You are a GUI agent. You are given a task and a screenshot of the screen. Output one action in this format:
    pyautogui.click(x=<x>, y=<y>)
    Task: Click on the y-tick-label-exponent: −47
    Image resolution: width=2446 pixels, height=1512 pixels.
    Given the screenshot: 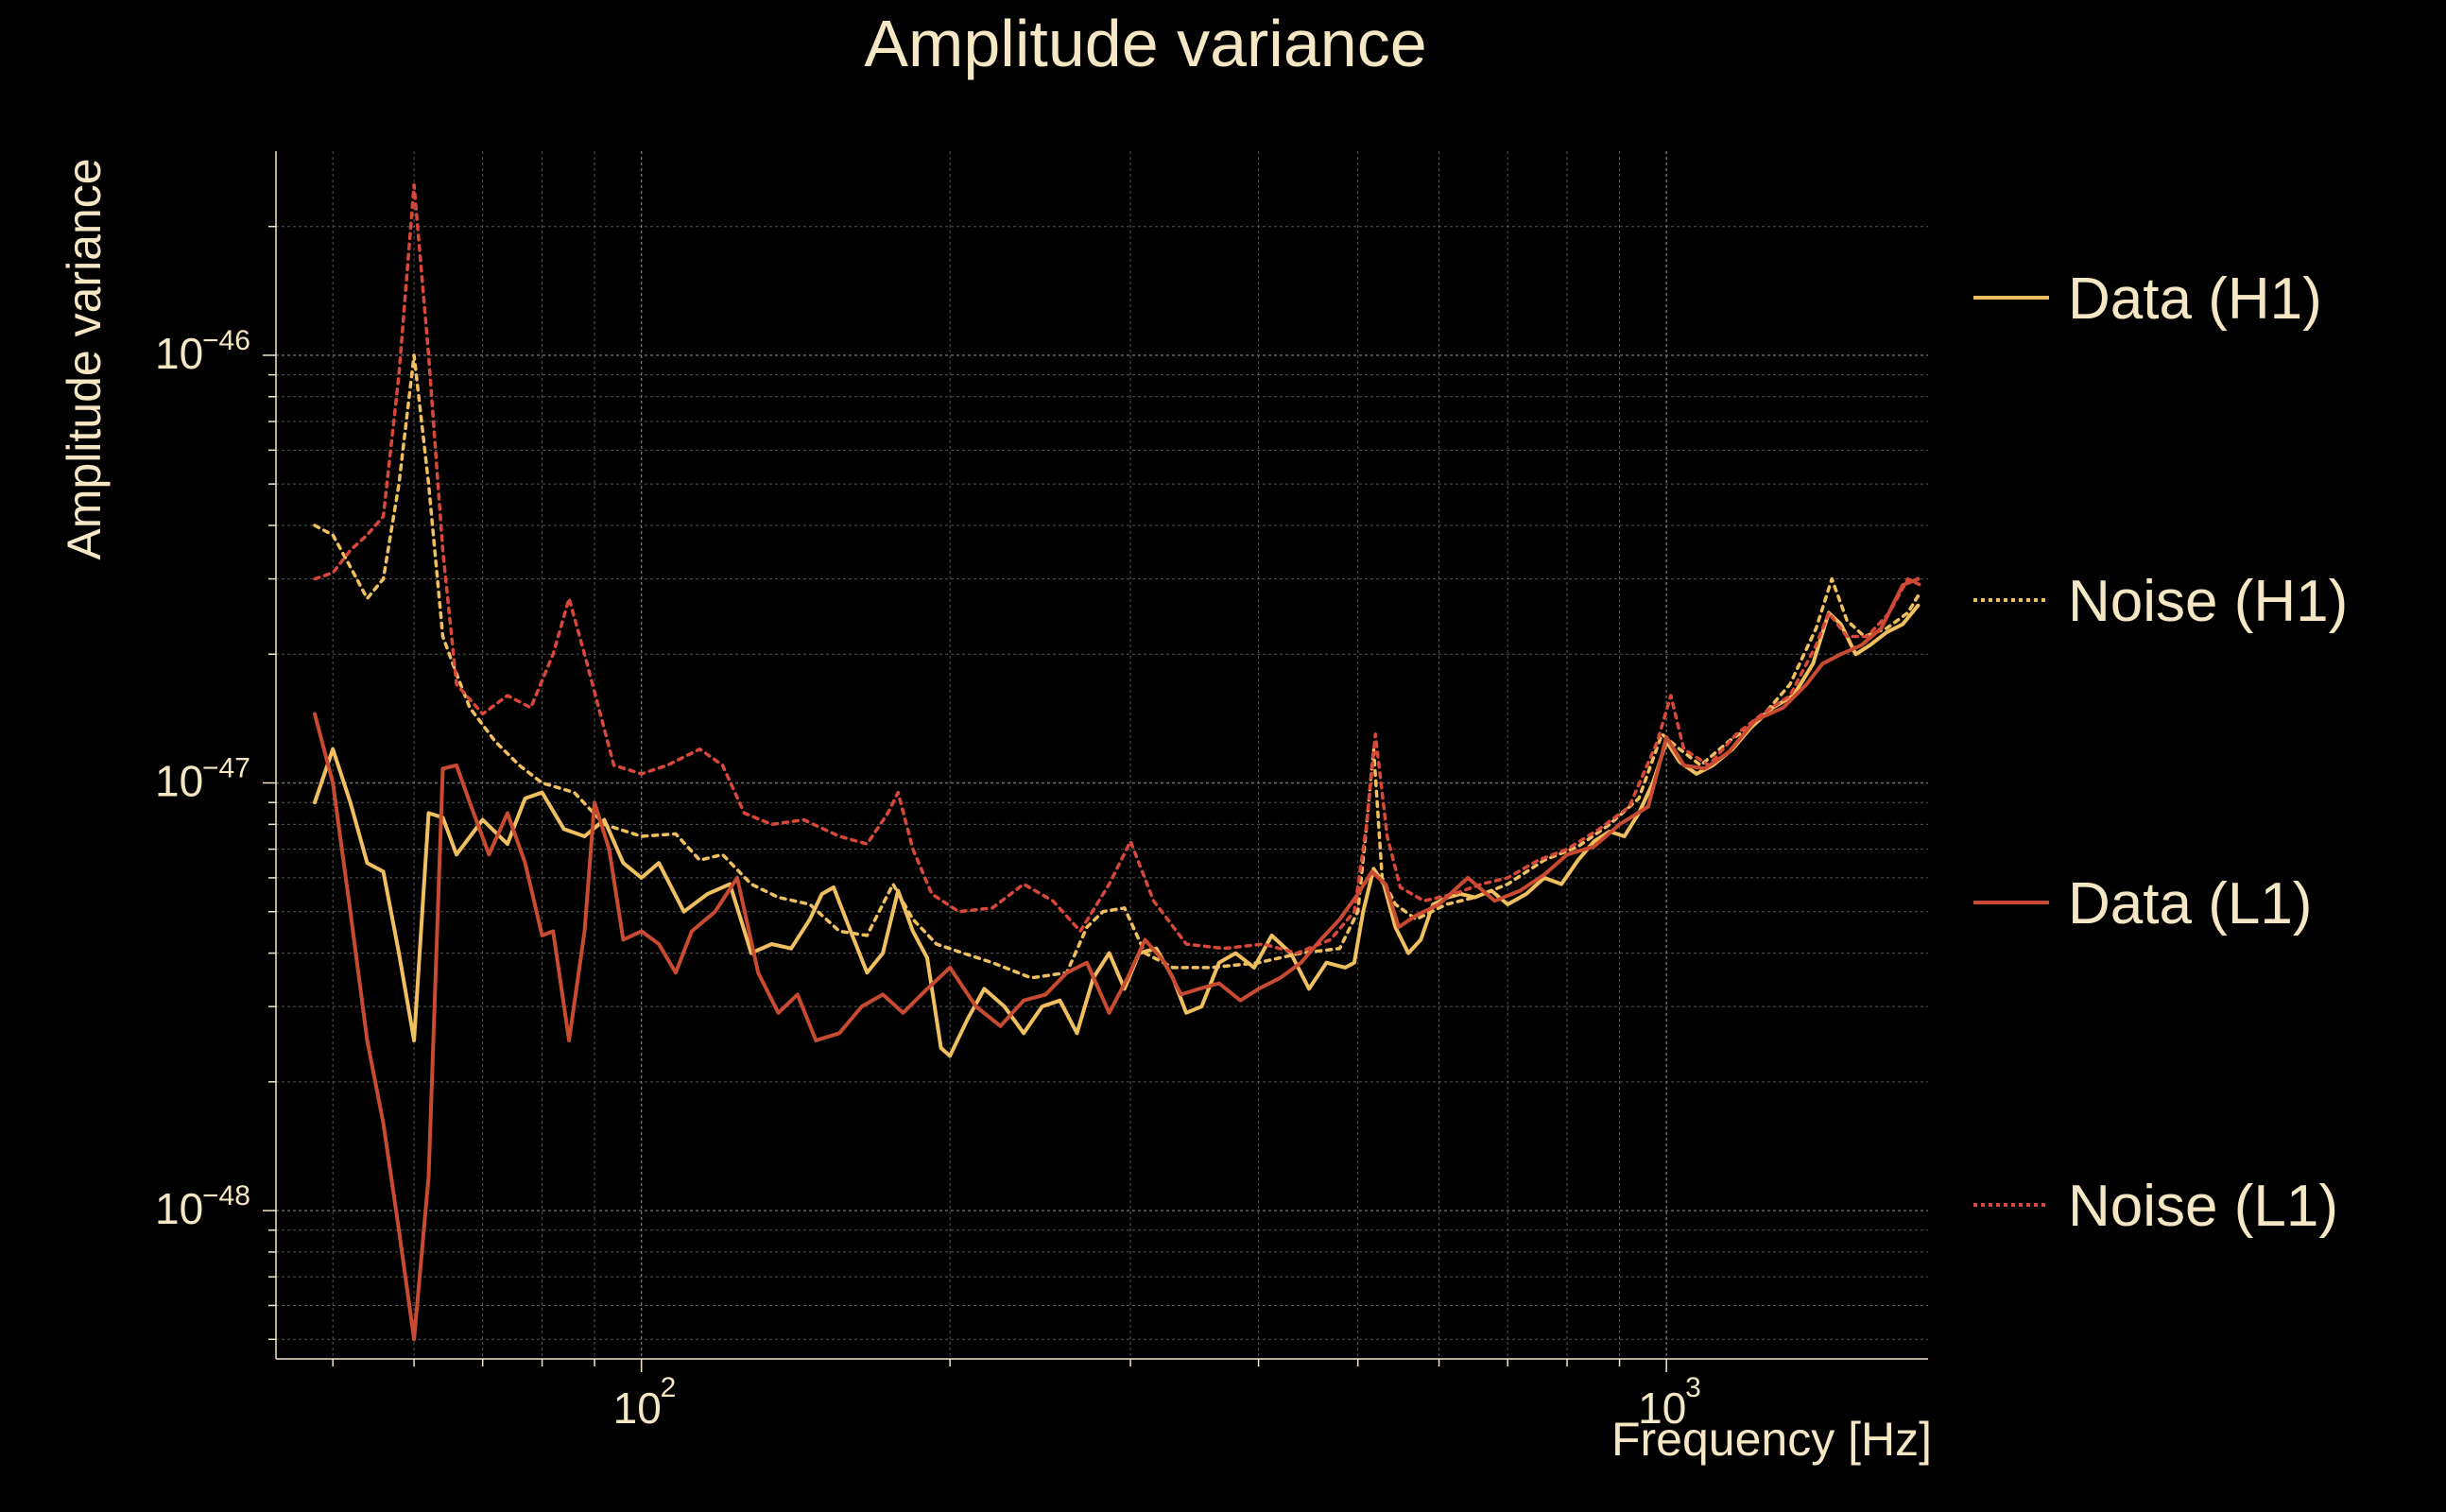 What is the action you would take?
    pyautogui.click(x=226, y=767)
    